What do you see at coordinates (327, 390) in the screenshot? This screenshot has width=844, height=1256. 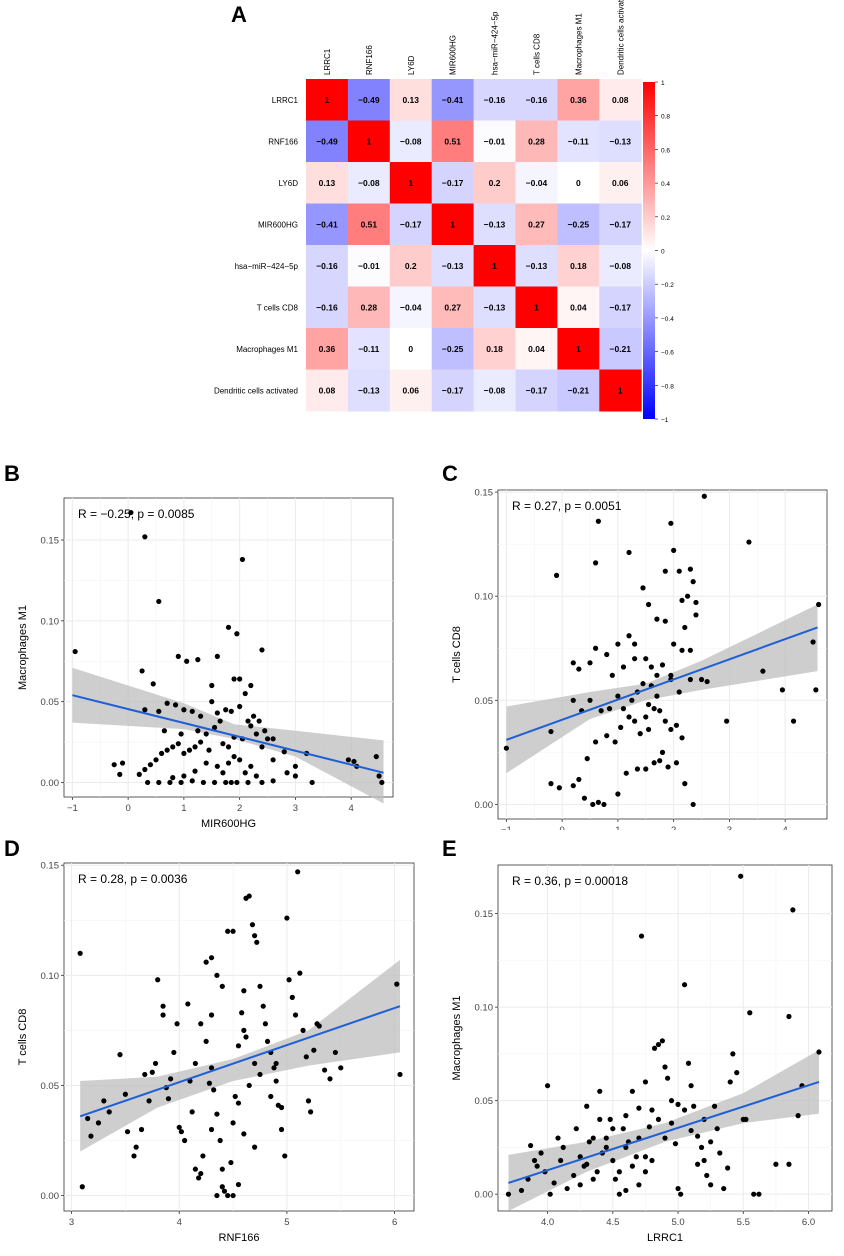 I see `heatmap-cell-value: 0.08` at bounding box center [327, 390].